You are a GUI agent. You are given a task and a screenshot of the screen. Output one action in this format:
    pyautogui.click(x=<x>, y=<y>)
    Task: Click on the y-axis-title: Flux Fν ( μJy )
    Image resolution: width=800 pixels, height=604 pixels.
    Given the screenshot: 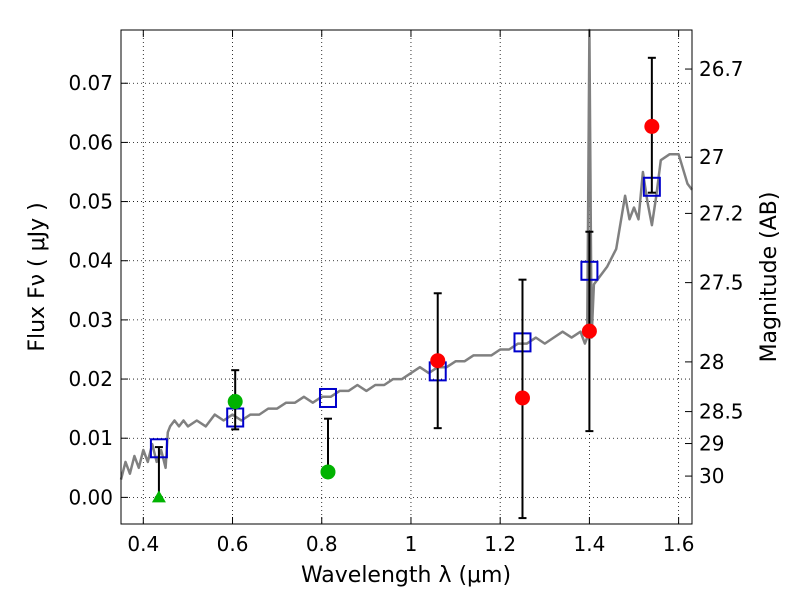 What is the action you would take?
    pyautogui.click(x=37, y=276)
    